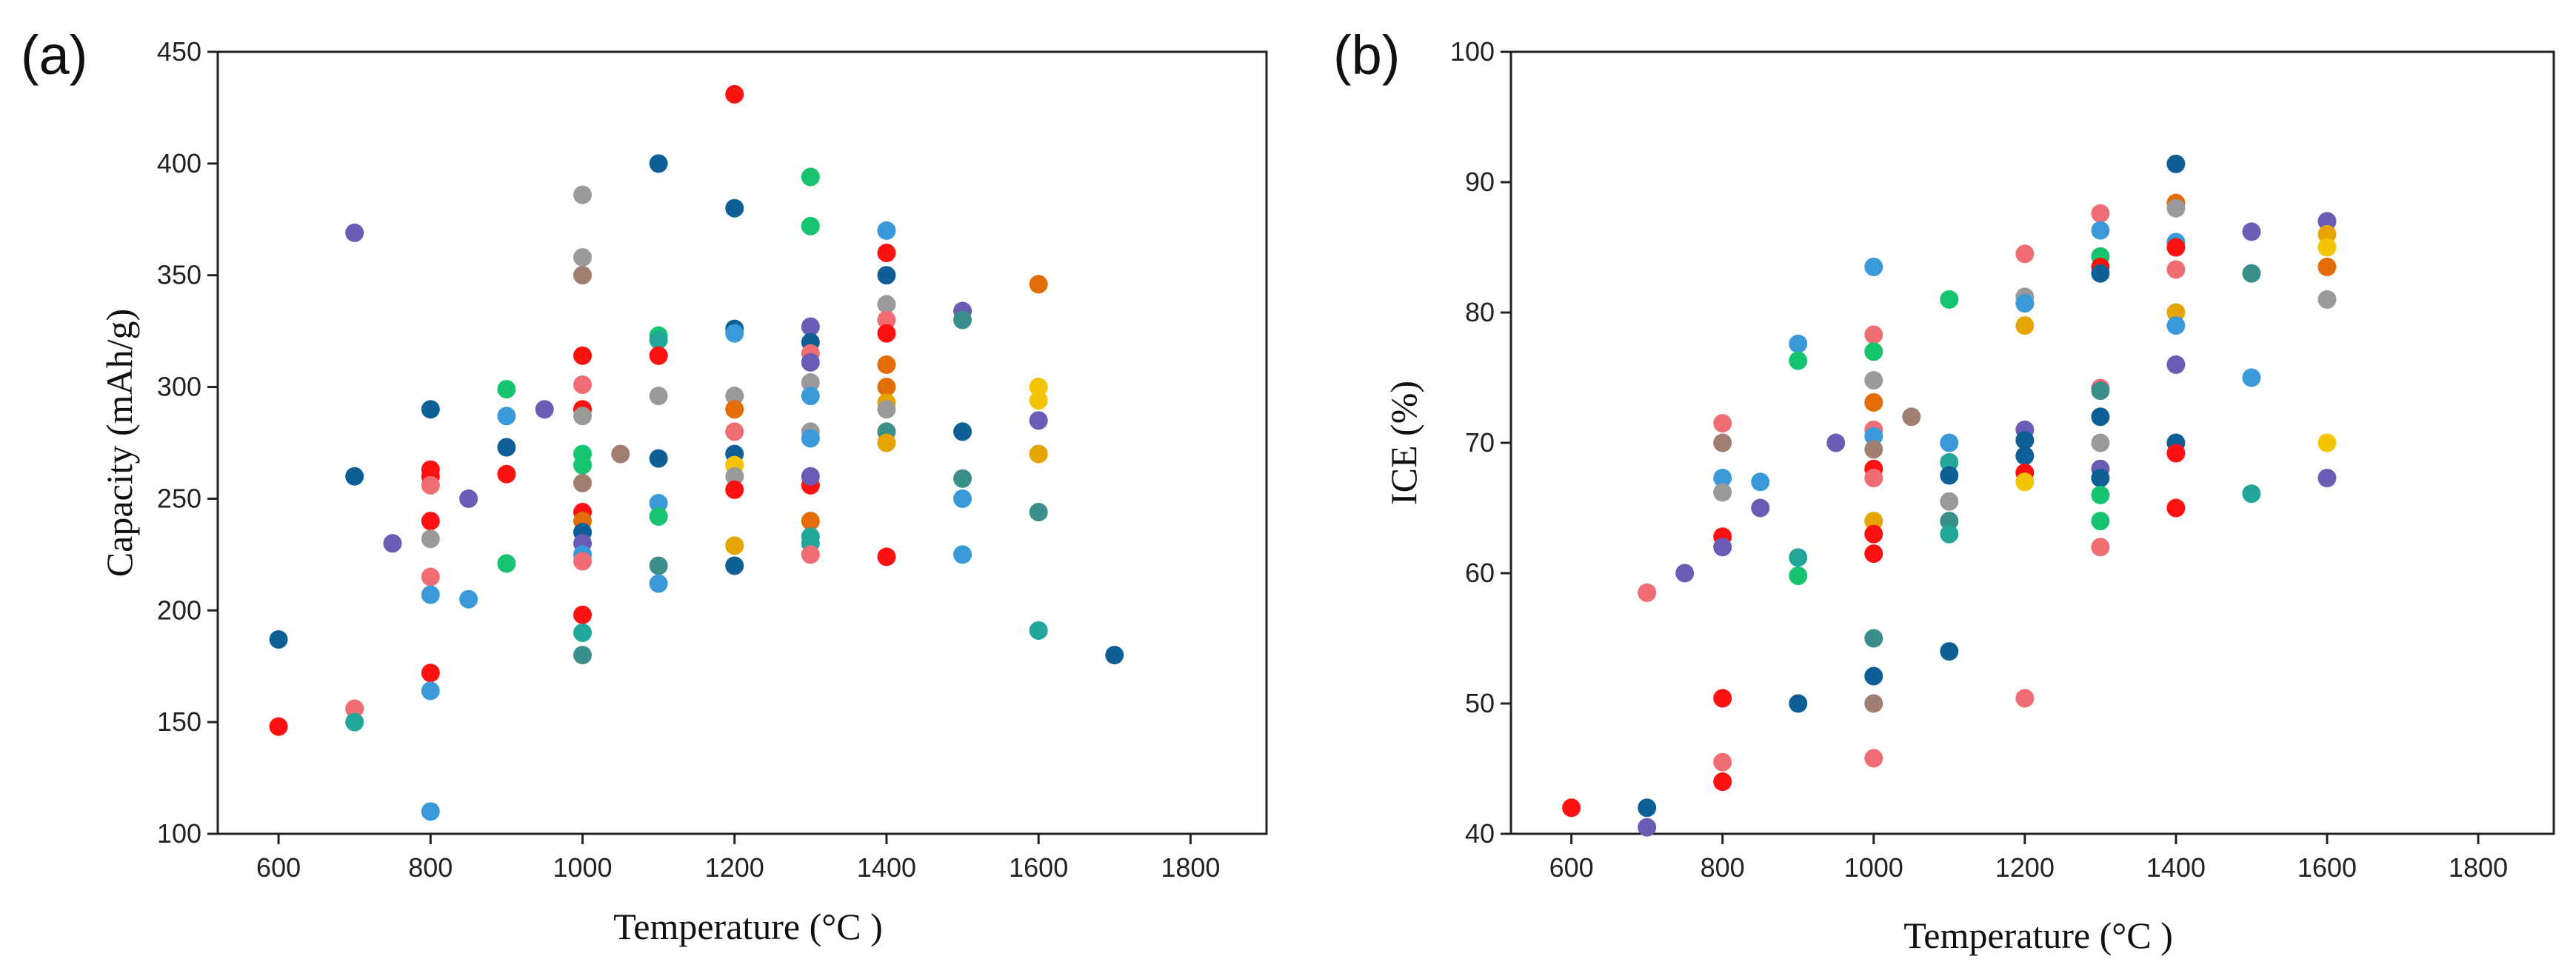  What do you see at coordinates (2478, 867) in the screenshot?
I see `x-tick-label: 1800` at bounding box center [2478, 867].